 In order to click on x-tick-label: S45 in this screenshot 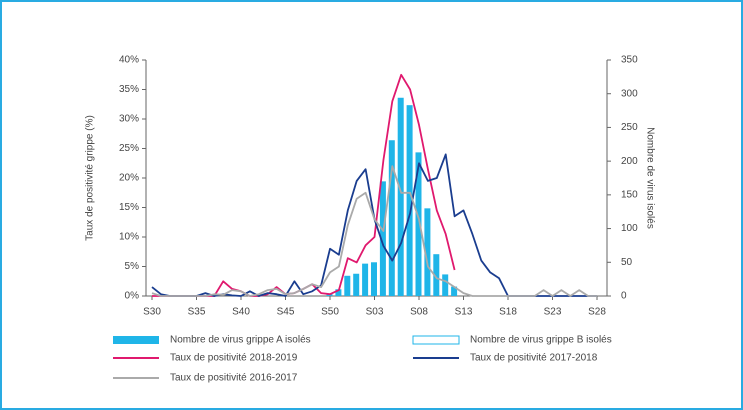, I will do `click(286, 312)`.